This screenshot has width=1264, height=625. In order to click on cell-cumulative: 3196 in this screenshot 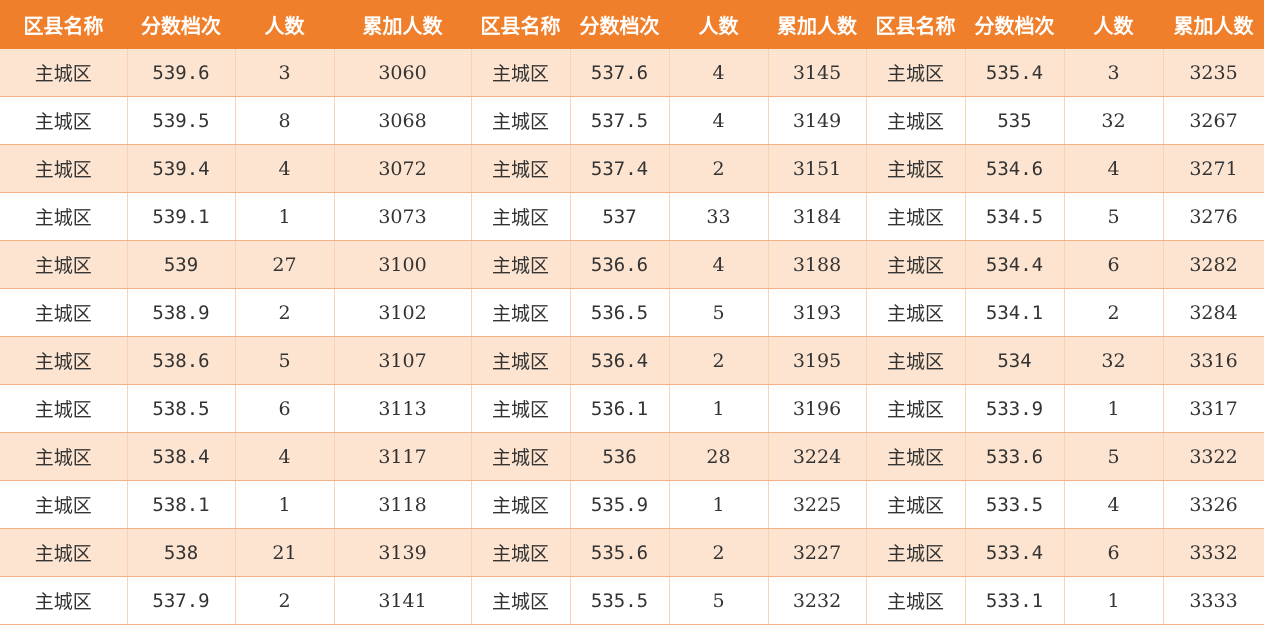, I will do `click(817, 408)`.